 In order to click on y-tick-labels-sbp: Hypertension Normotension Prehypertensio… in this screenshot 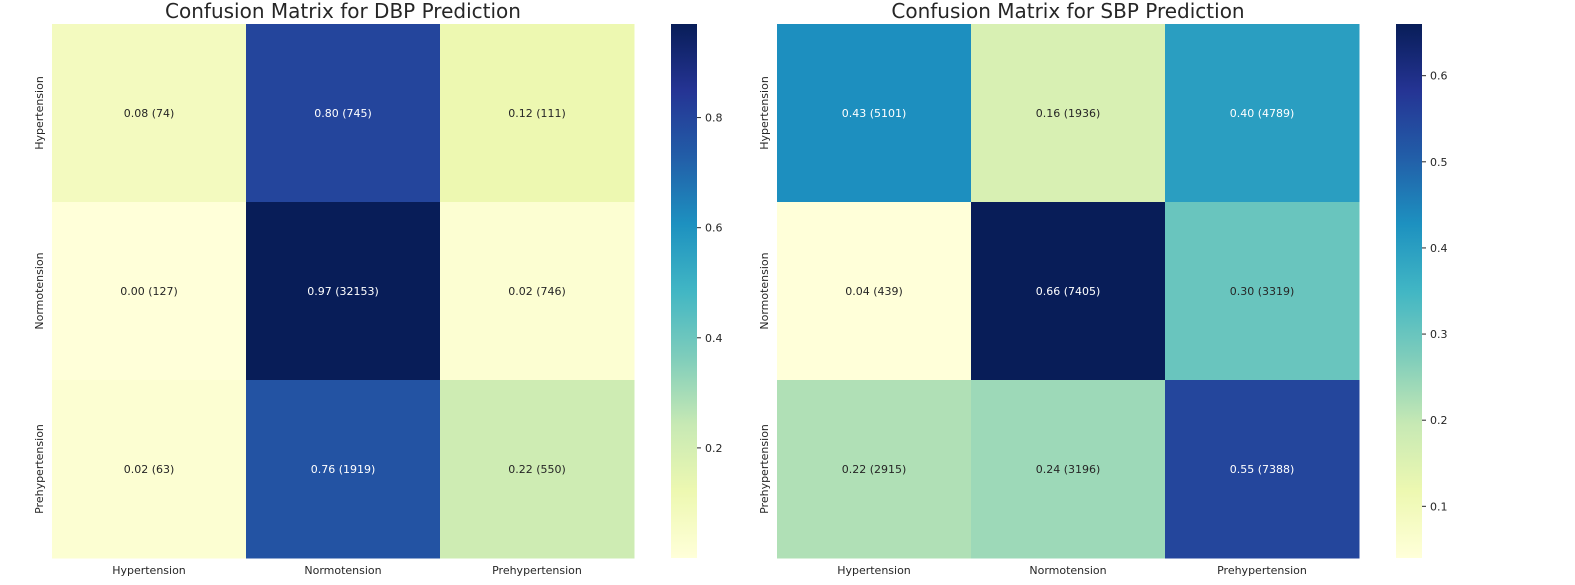, I will do `click(764, 295)`.